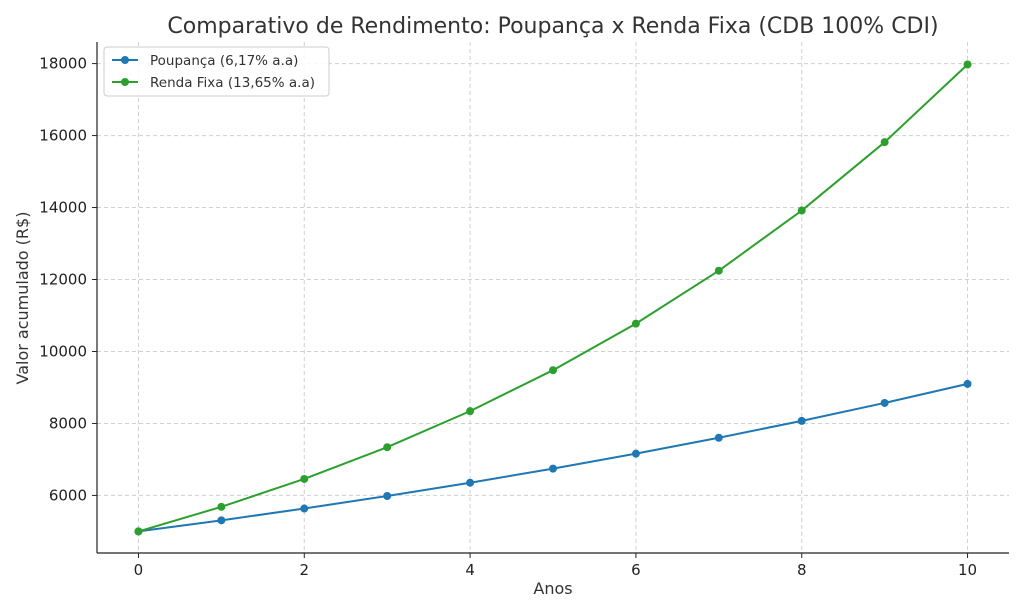 The height and width of the screenshot is (614, 1024). I want to click on y-tick-label: 16000, so click(63, 136).